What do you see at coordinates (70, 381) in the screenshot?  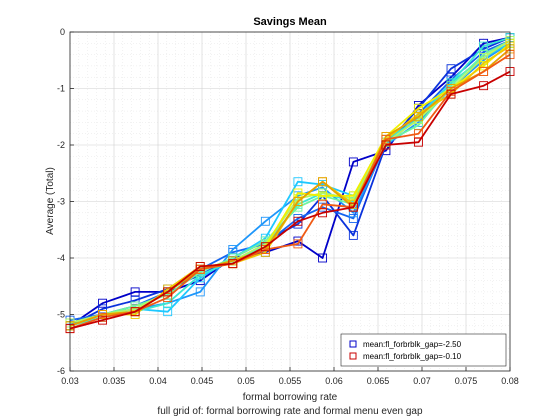 I see `x-tick-label: 0.03` at bounding box center [70, 381].